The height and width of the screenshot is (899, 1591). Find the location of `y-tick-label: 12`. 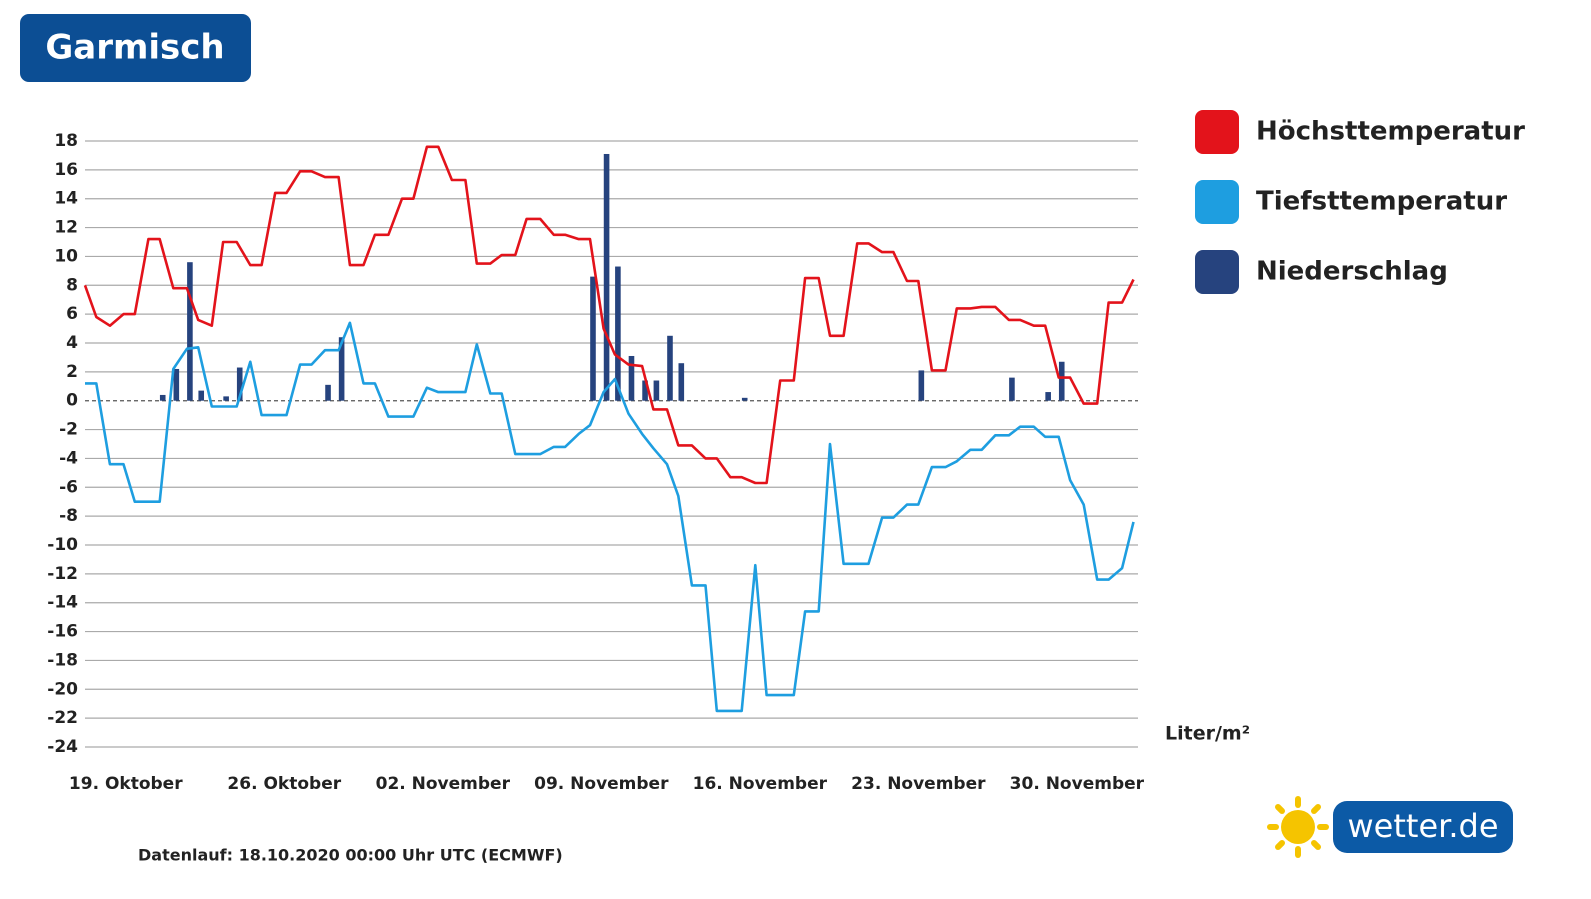

y-tick-label: 12 is located at coordinates (66, 228).